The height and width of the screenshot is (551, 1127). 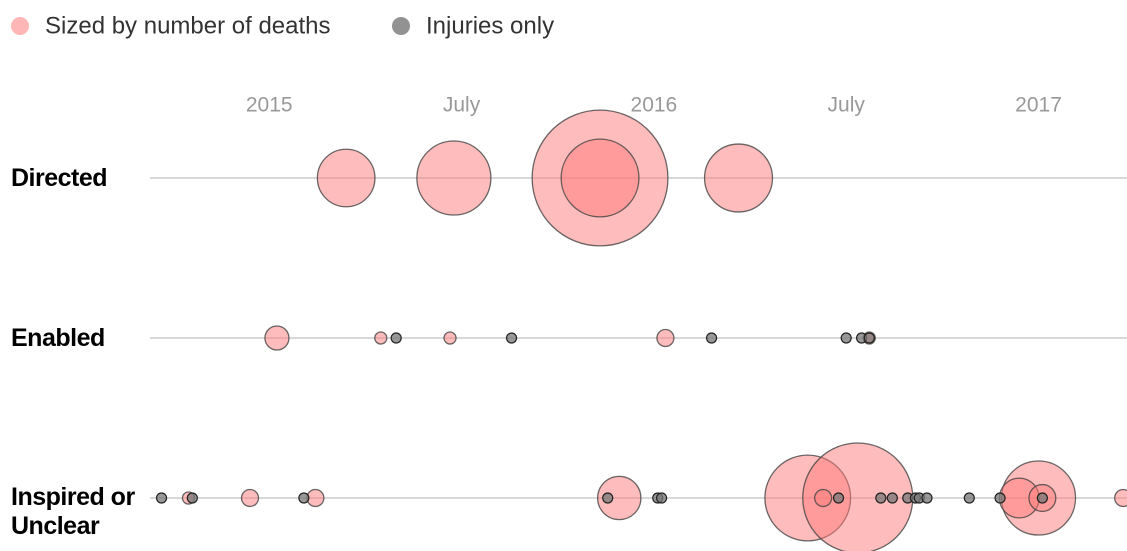 What do you see at coordinates (58, 338) in the screenshot?
I see `row-label: Enabled` at bounding box center [58, 338].